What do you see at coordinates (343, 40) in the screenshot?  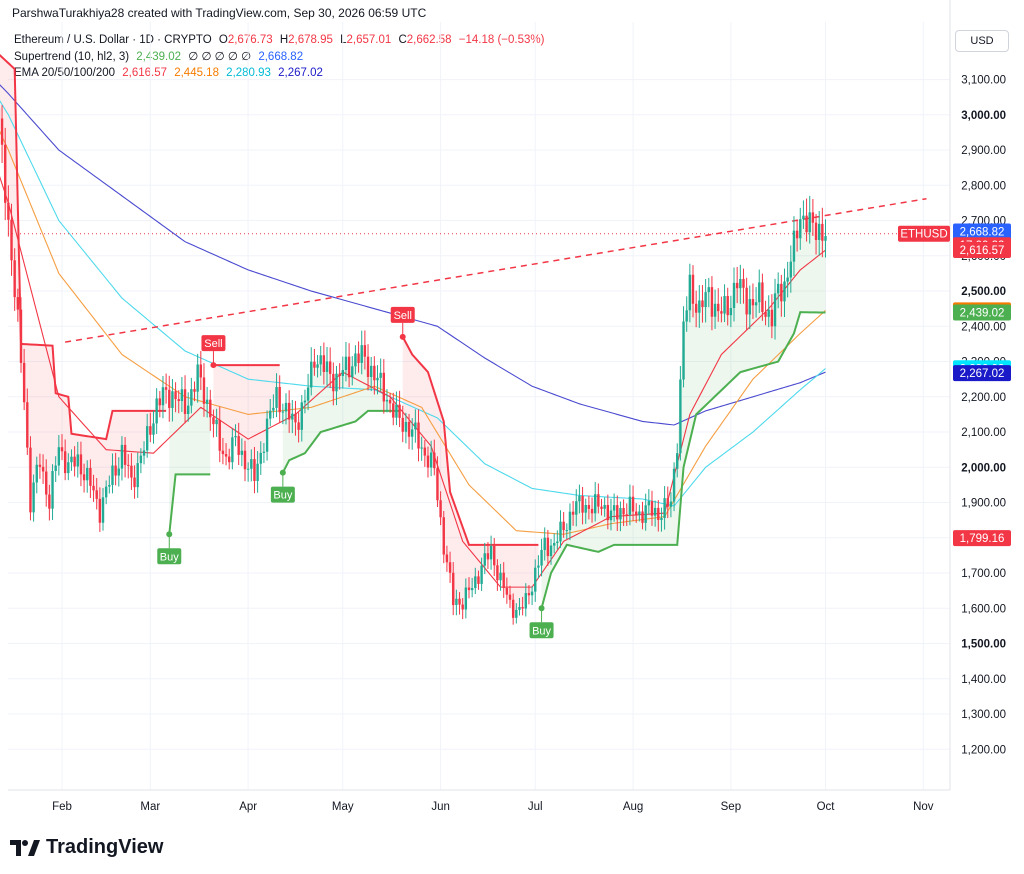 I see `legend-l-label: L` at bounding box center [343, 40].